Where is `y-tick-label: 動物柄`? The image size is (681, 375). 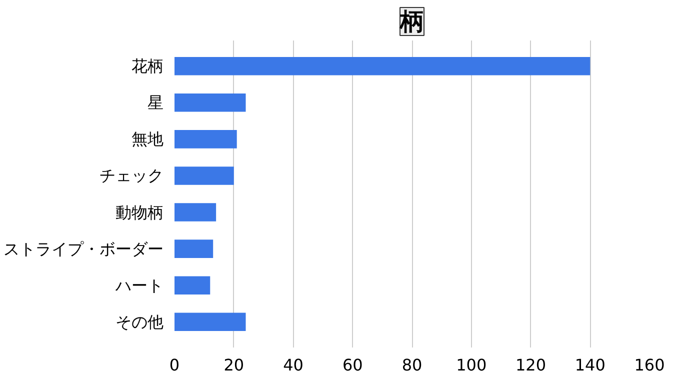 y-tick-label: 動物柄 is located at coordinates (140, 212).